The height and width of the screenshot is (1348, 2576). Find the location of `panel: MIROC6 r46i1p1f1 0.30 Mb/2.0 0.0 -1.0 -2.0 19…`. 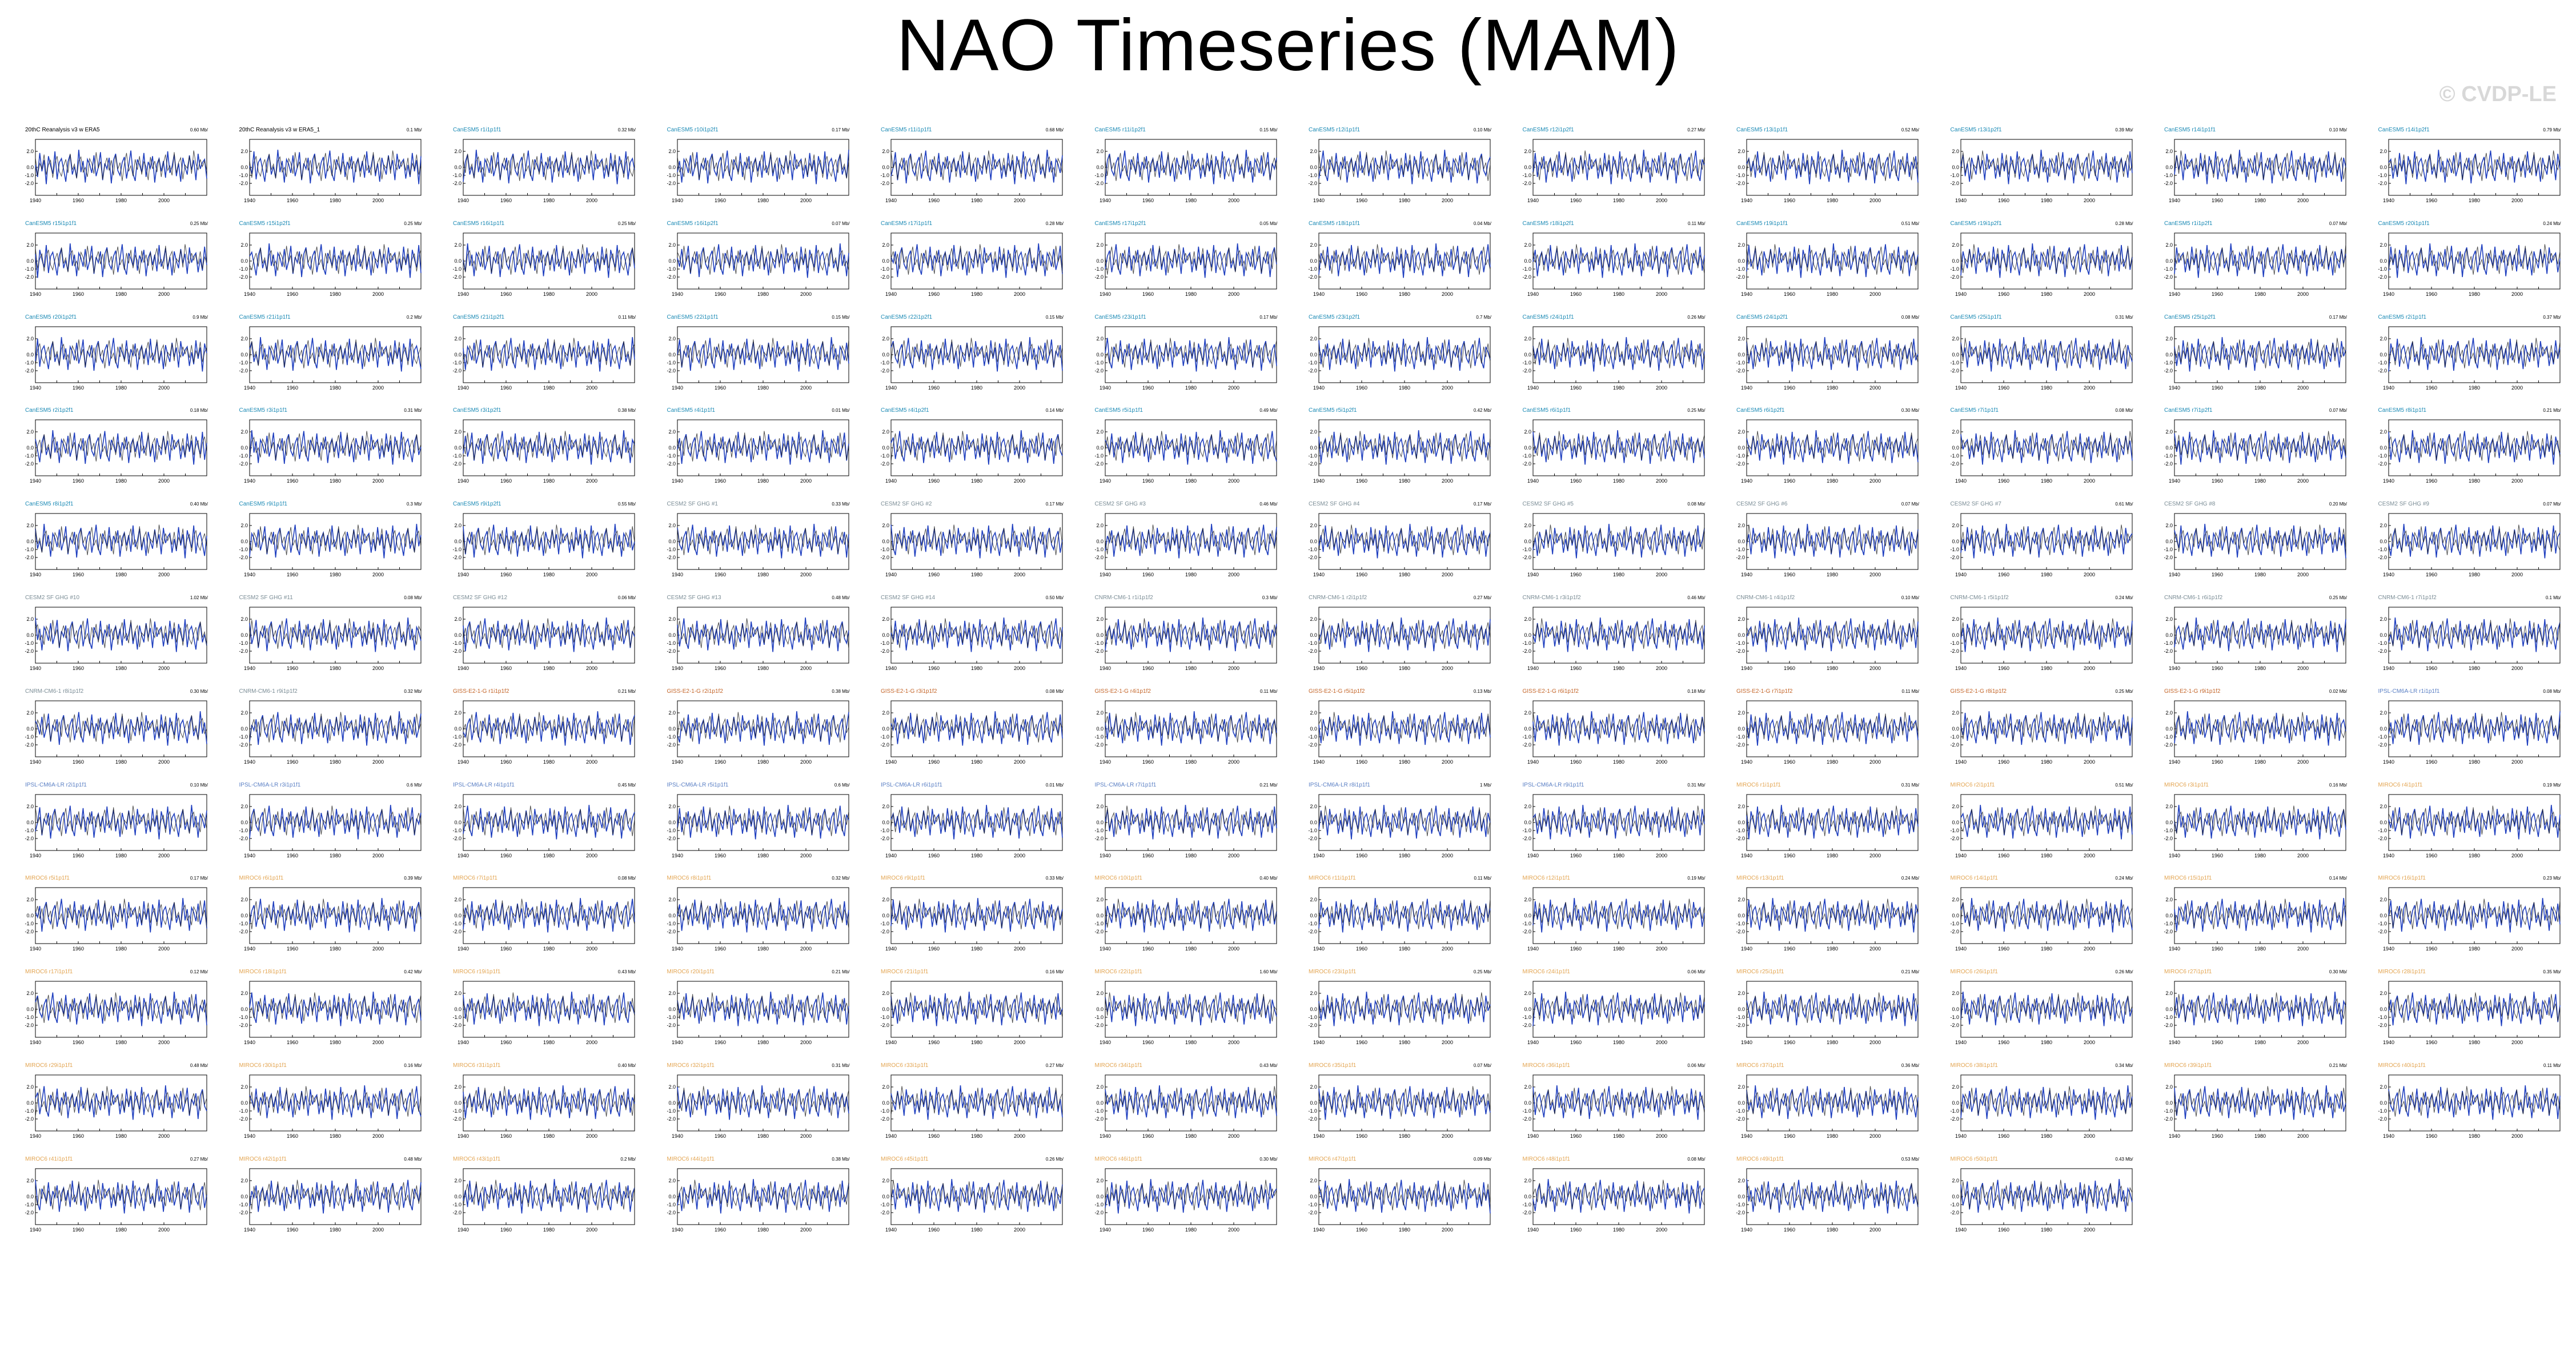

panel: MIROC6 r46i1p1f1 0.30 Mb/2.0 0.0 -1.0 -2.0 19… is located at coordinates (1186, 1196).